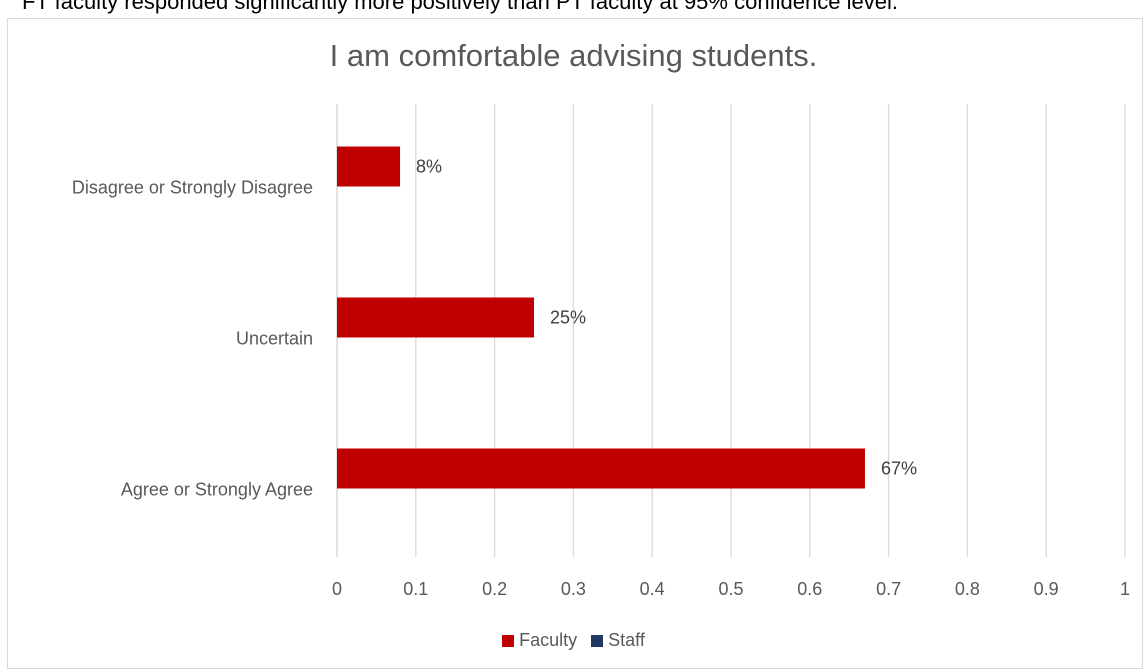 The image size is (1147, 671). What do you see at coordinates (568, 318) in the screenshot?
I see `data-label-faculty-1: 25%` at bounding box center [568, 318].